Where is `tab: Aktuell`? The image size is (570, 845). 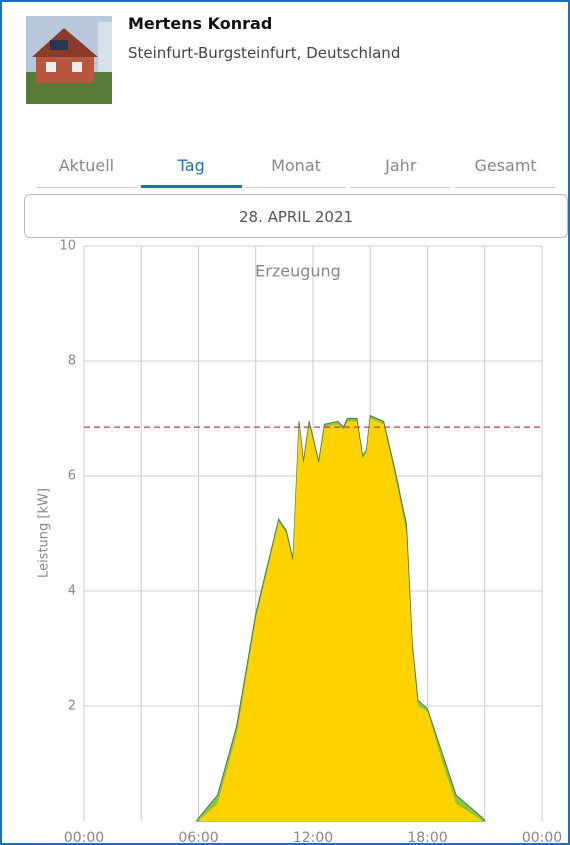
tab: Aktuell is located at coordinates (86, 169).